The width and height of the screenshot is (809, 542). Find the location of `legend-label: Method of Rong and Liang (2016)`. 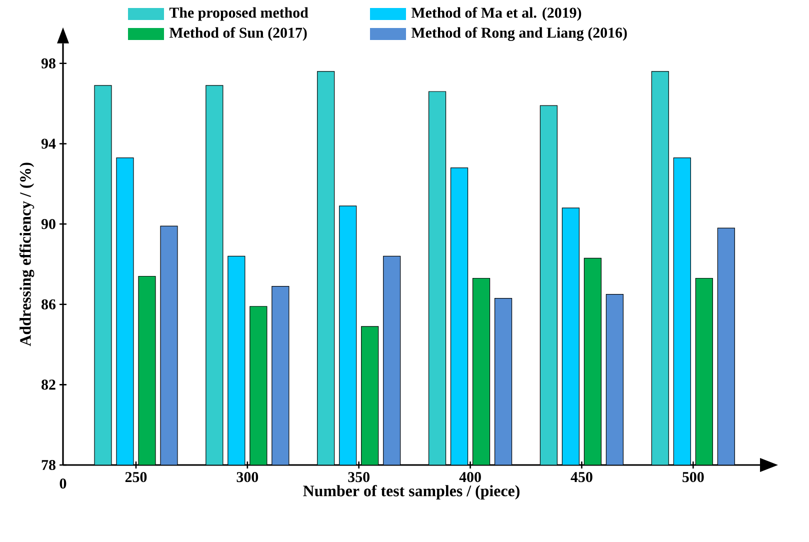

legend-label: Method of Rong and Liang (2016) is located at coordinates (519, 34).